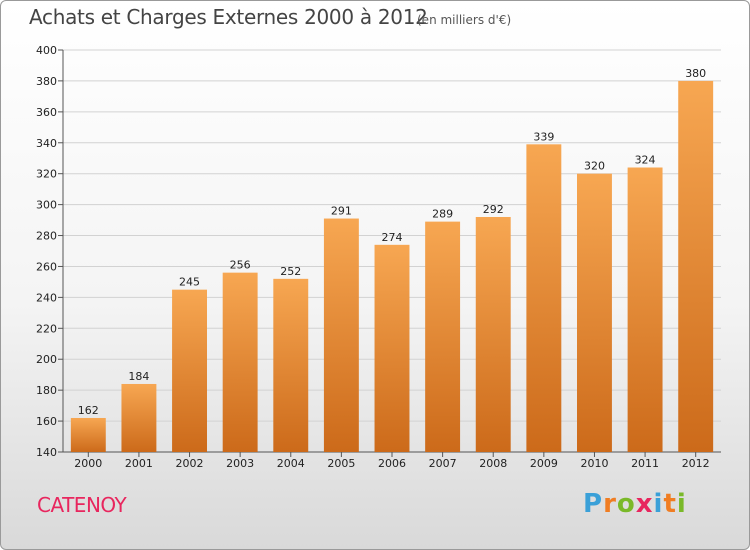 Image resolution: width=750 pixels, height=550 pixels. Describe the element at coordinates (696, 266) in the screenshot. I see `bar-2012` at that location.